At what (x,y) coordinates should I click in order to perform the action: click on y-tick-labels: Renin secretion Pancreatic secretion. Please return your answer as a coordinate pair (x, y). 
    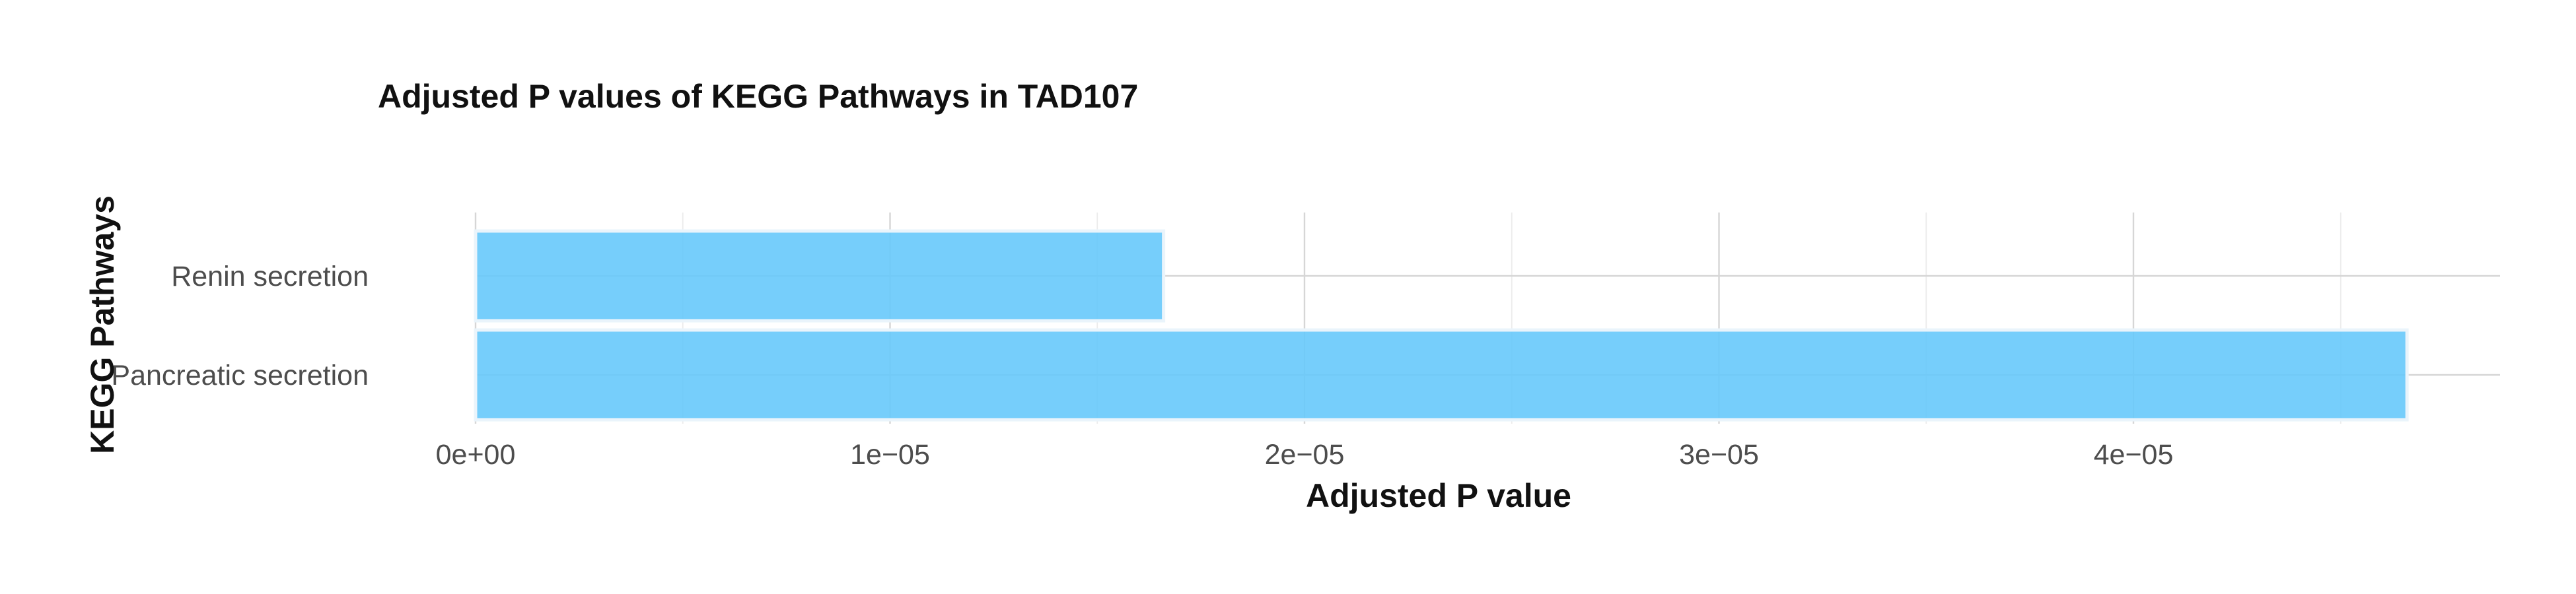
    Looking at the image, I should click on (240, 326).